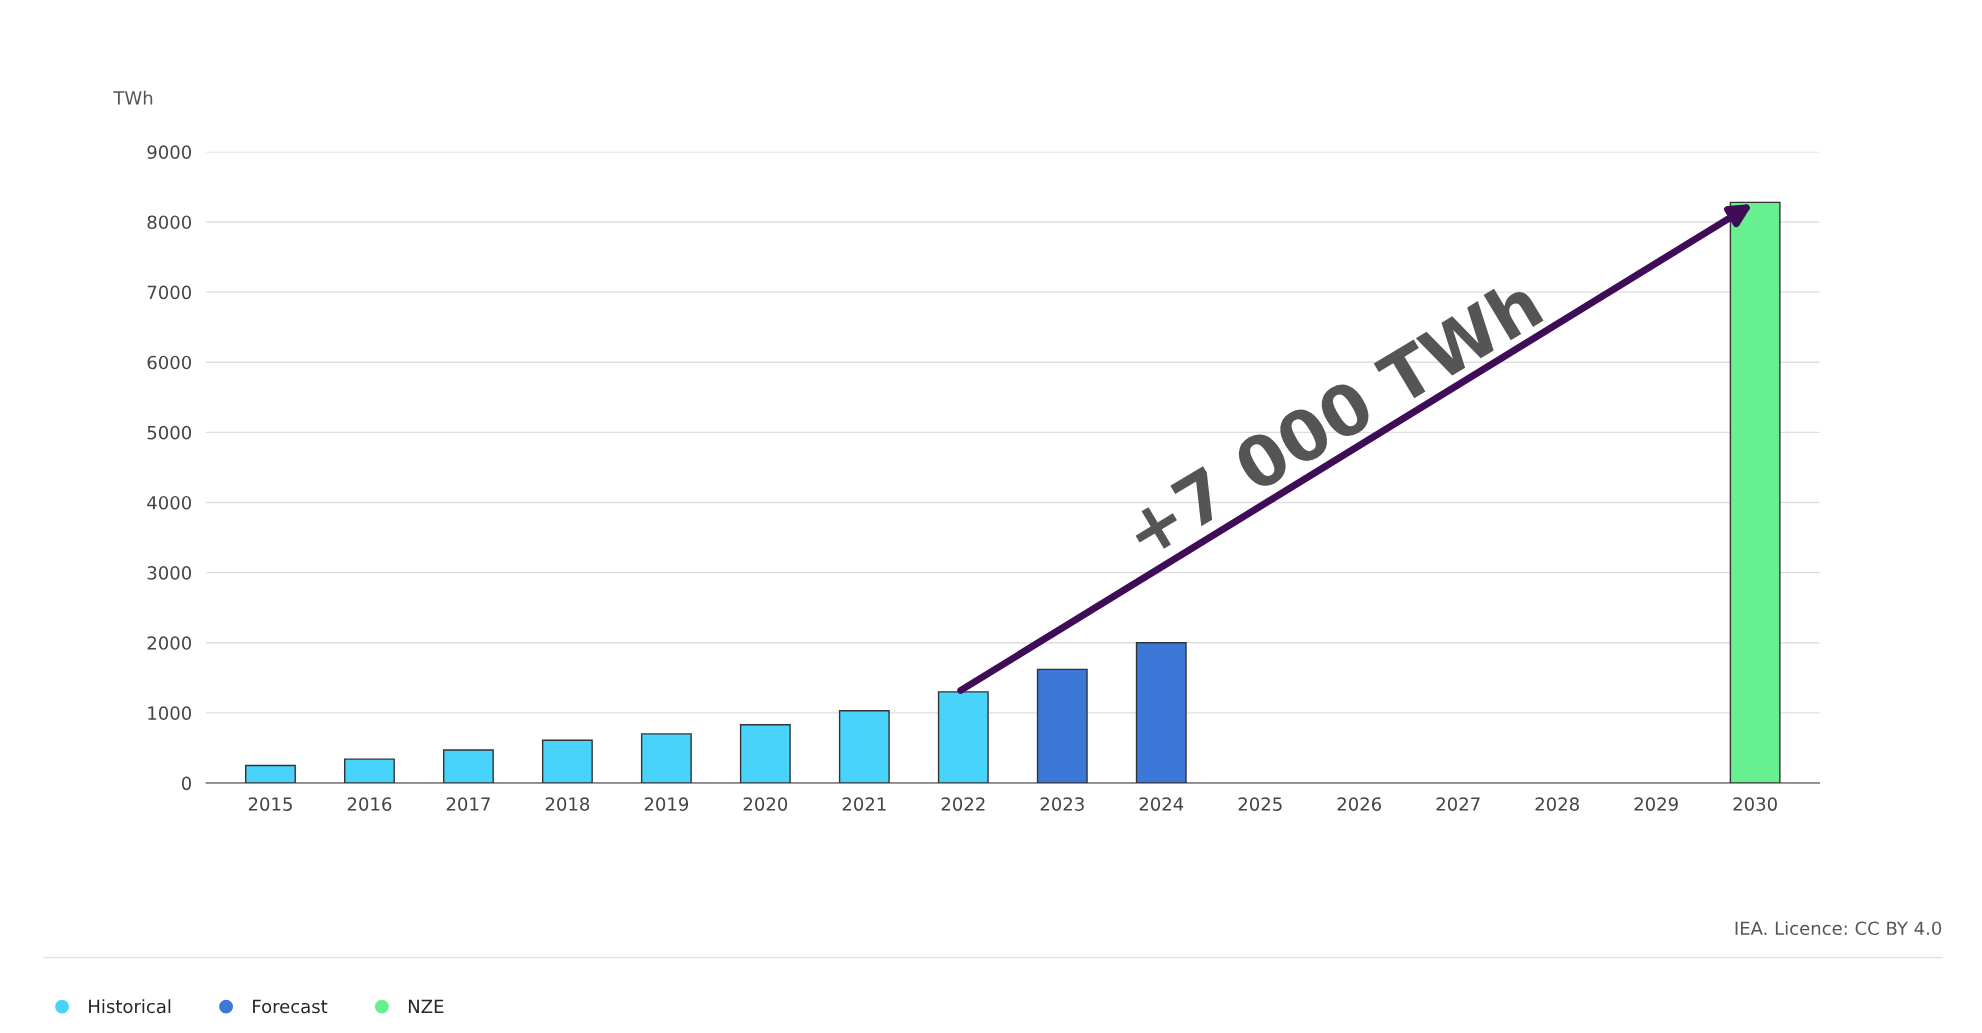 This screenshot has height=1033, width=1982. I want to click on legend-label: NZE, so click(426, 1006).